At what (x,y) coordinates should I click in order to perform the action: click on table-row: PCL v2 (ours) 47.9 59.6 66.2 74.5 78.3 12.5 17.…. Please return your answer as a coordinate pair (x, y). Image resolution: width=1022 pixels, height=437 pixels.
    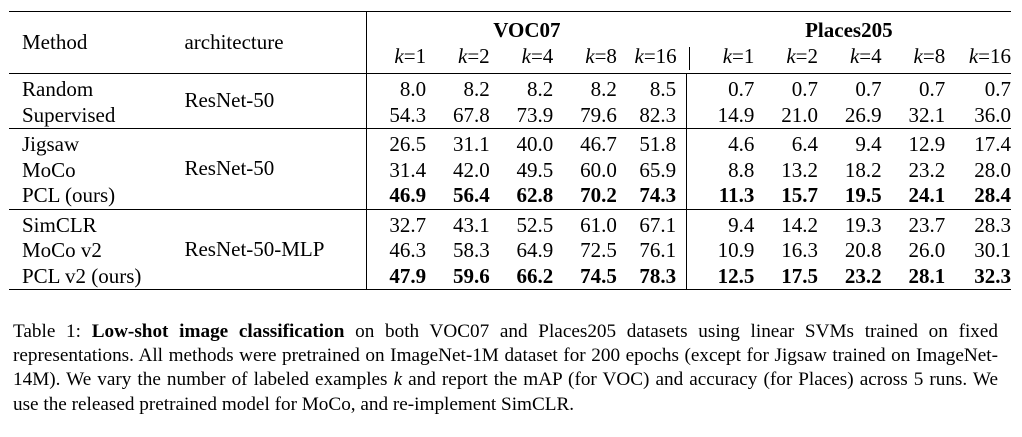
    Looking at the image, I should click on (510, 276).